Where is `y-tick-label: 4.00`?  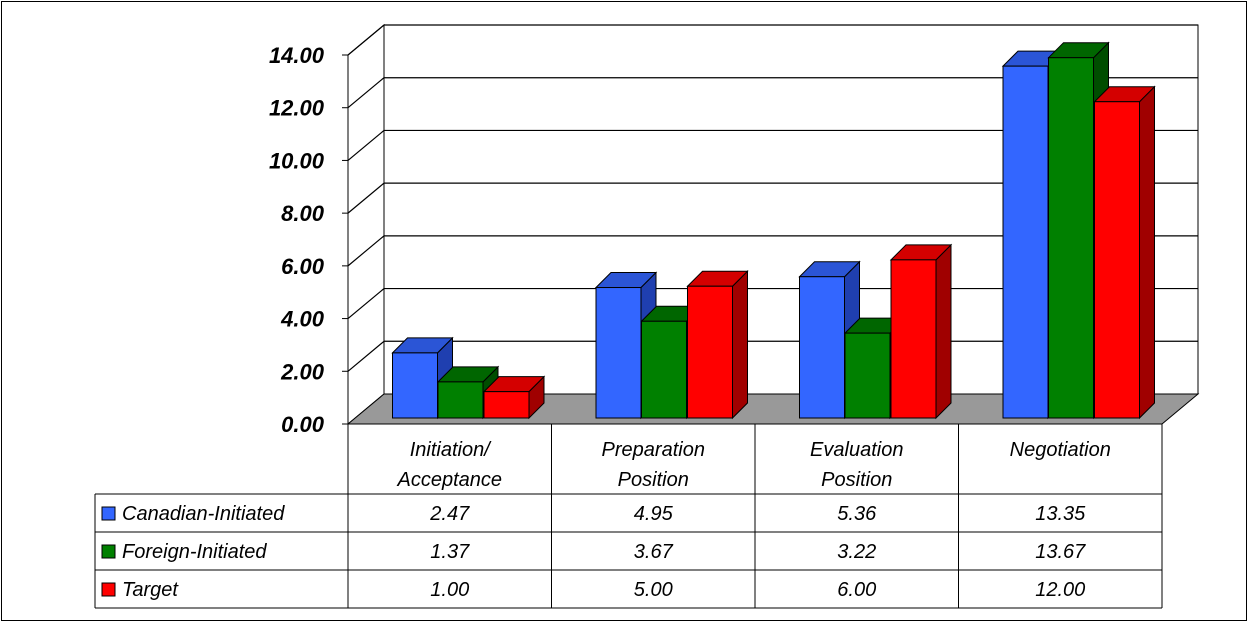 y-tick-label: 4.00 is located at coordinates (302, 319).